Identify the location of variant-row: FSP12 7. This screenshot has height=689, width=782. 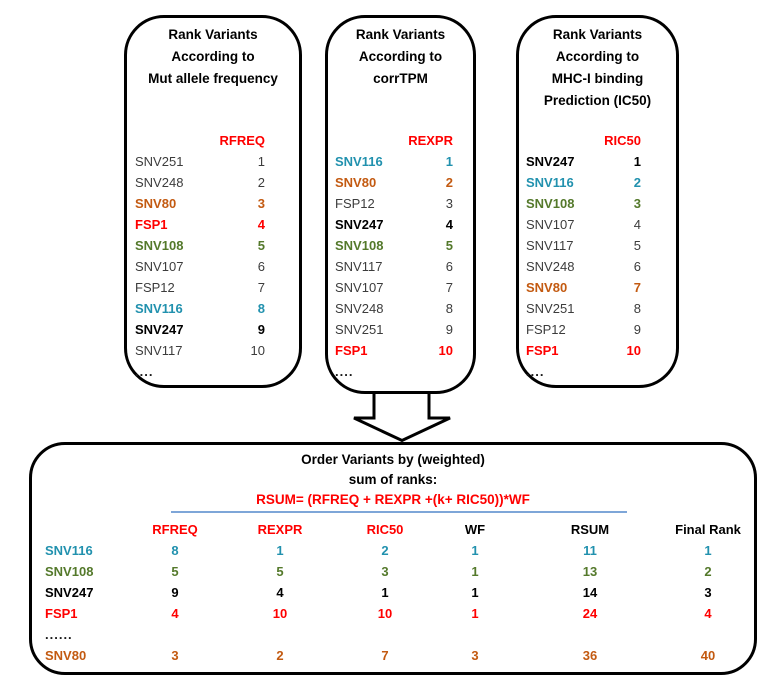
(200, 287).